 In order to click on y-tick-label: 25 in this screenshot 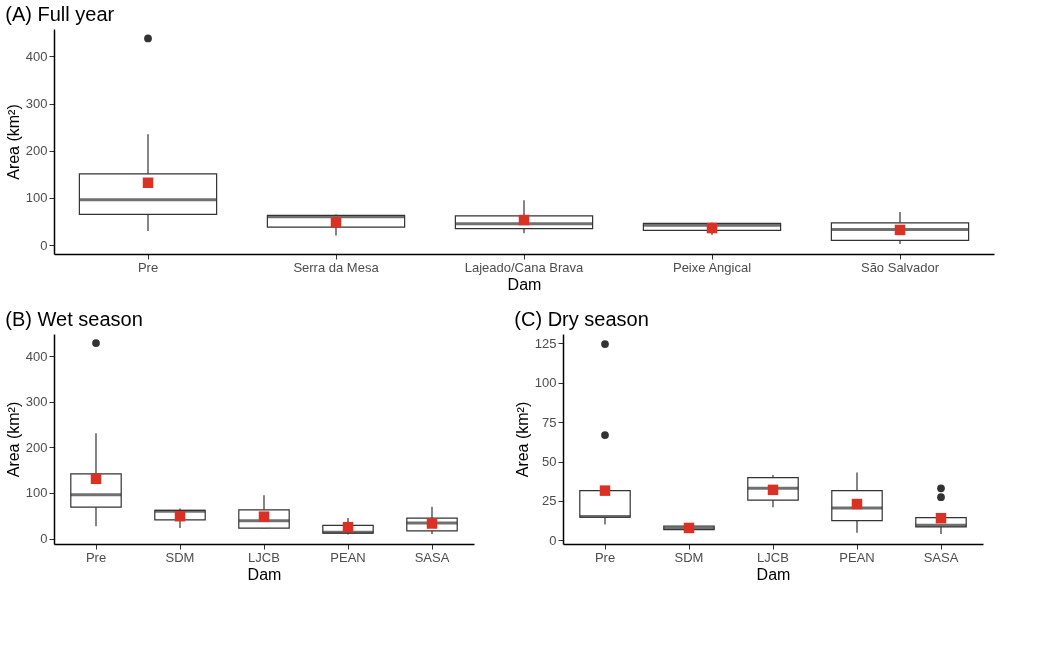, I will do `click(549, 501)`.